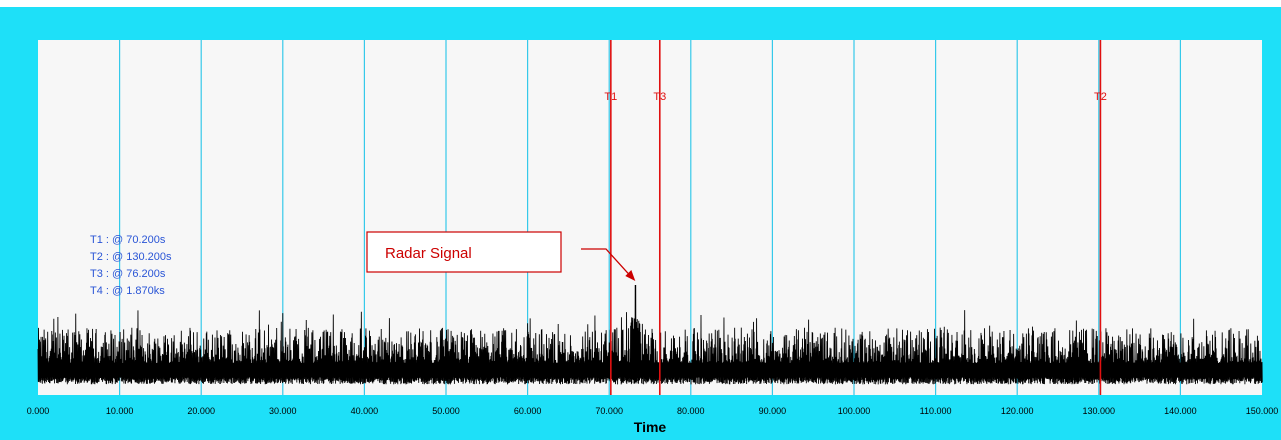 The image size is (1281, 440). I want to click on cursor-readout-t2: T2 : @ 130.200s, so click(131, 257).